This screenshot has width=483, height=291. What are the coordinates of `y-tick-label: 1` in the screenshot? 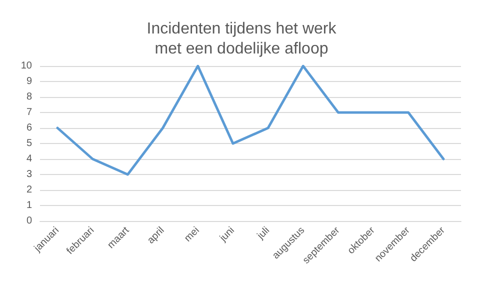 It's located at (29, 205).